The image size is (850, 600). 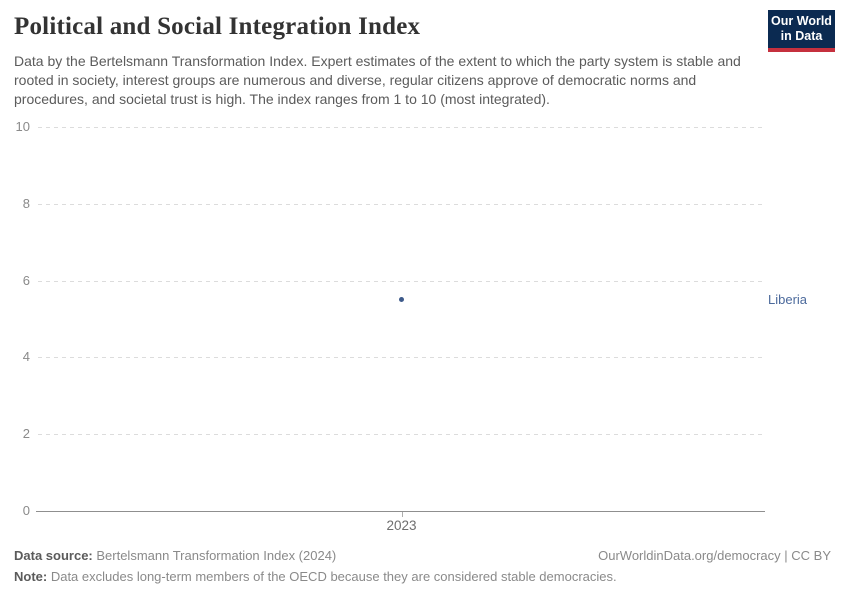 I want to click on owid-logo-line2: in Data, so click(x=801, y=36).